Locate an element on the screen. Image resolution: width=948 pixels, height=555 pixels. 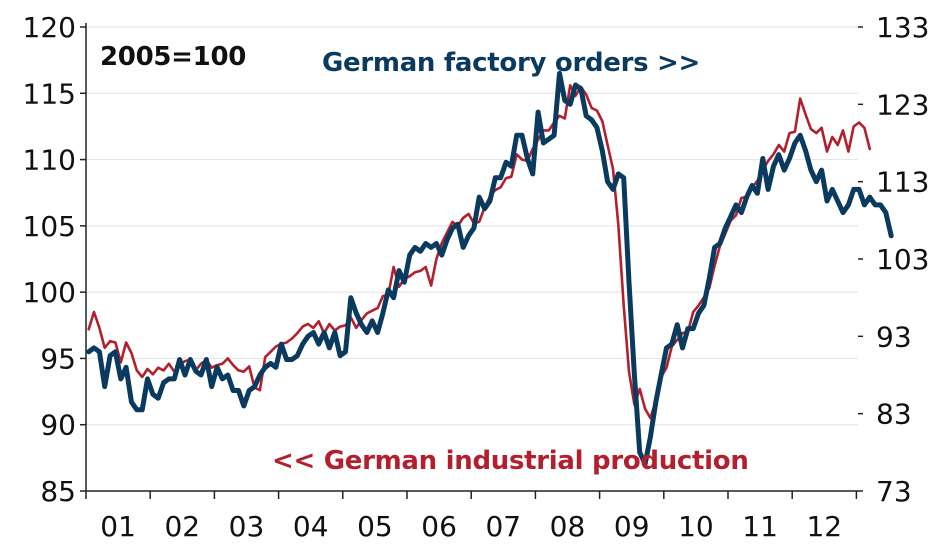
right-axis-ticks: 73 83 93 103 113 123 133 is located at coordinates (893, 259).